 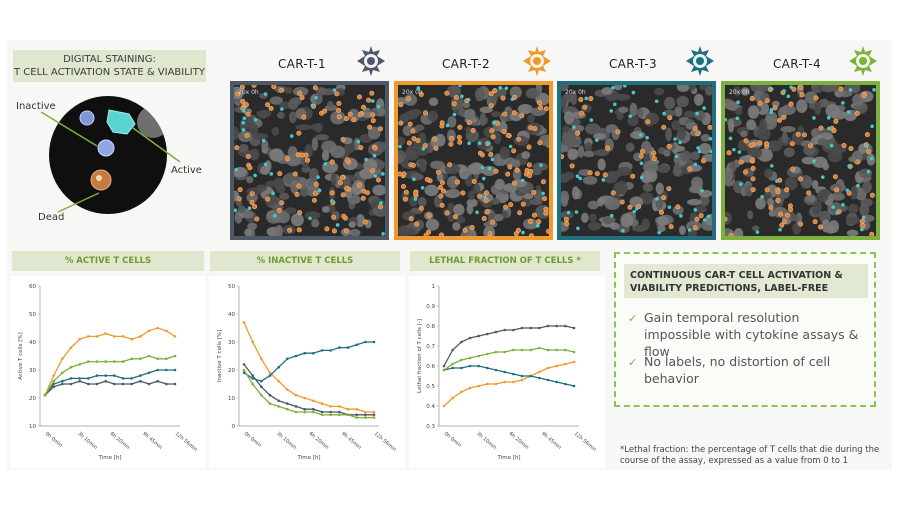 What do you see at coordinates (220, 356) in the screenshot?
I see `y-axis-label: Inactive T cells [%]` at bounding box center [220, 356].